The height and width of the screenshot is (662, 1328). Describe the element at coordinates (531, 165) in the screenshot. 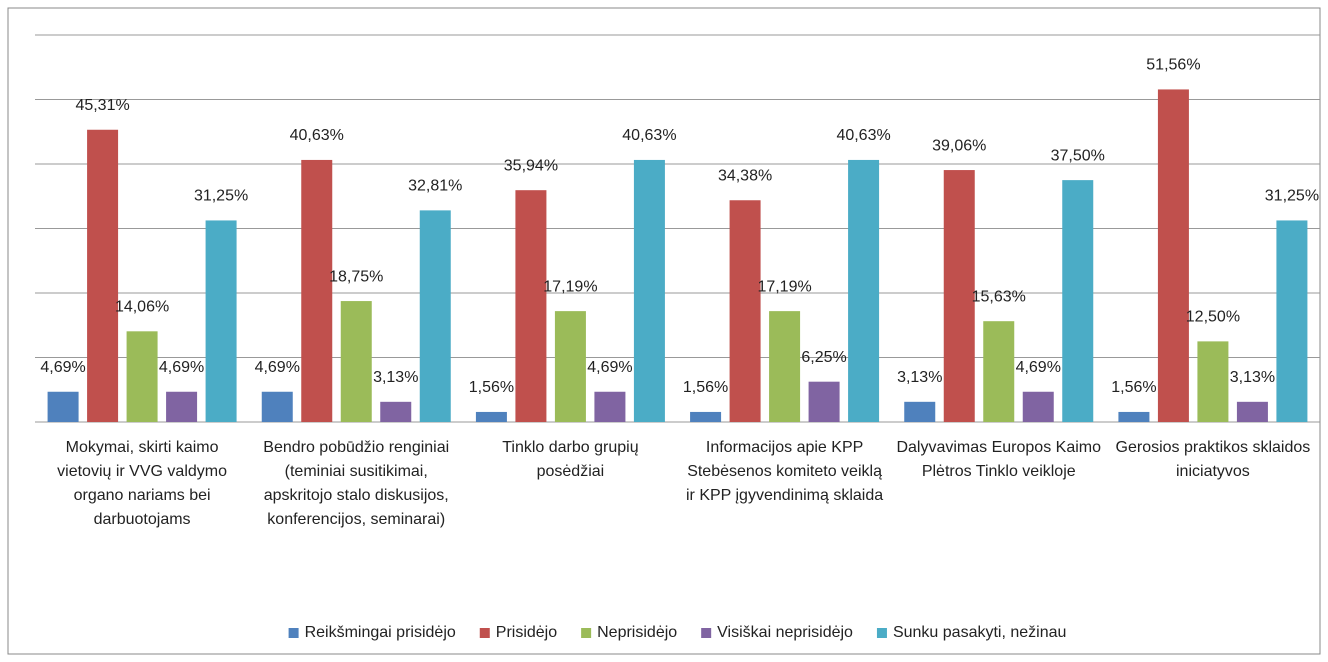

I see `data-label: 35,94%` at that location.